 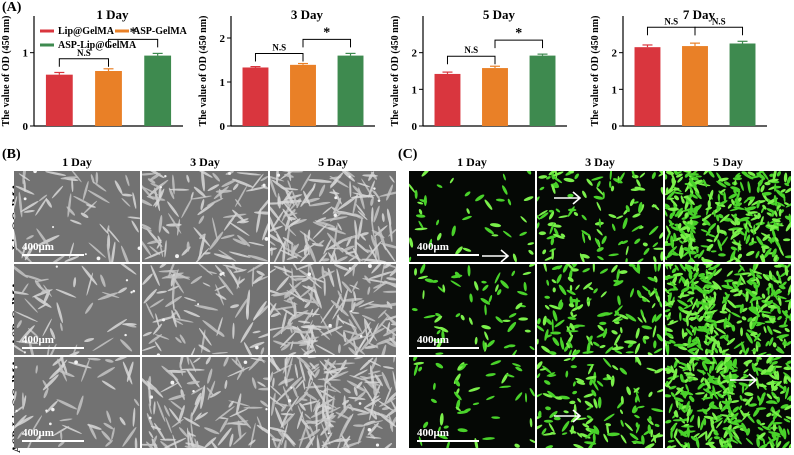 I want to click on legend-label: ASP-GelMA, so click(x=160, y=31).